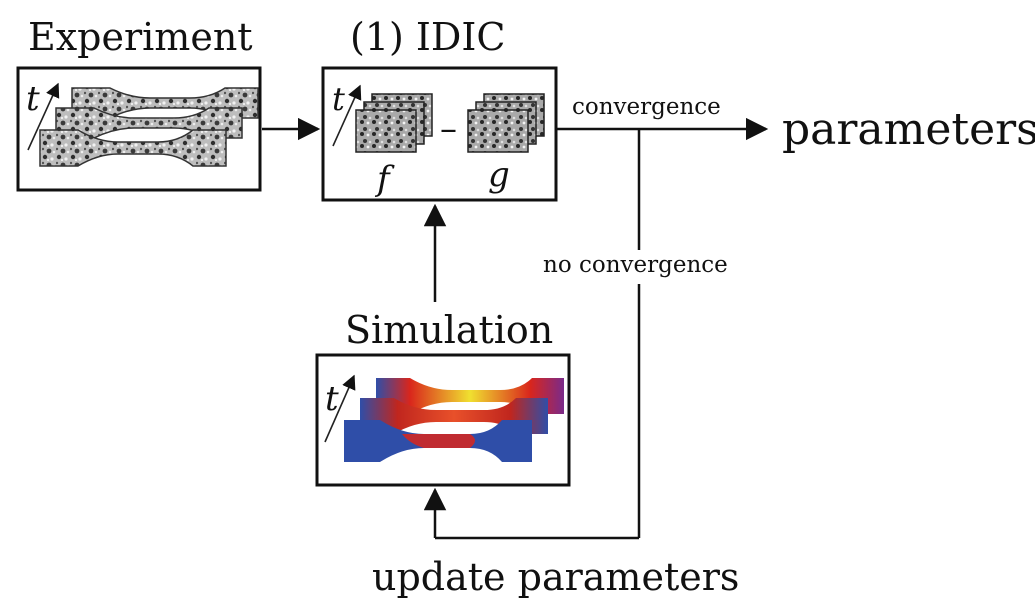 The height and width of the screenshot is (600, 1035). I want to click on simulation-time-axis, so click(340, 408).